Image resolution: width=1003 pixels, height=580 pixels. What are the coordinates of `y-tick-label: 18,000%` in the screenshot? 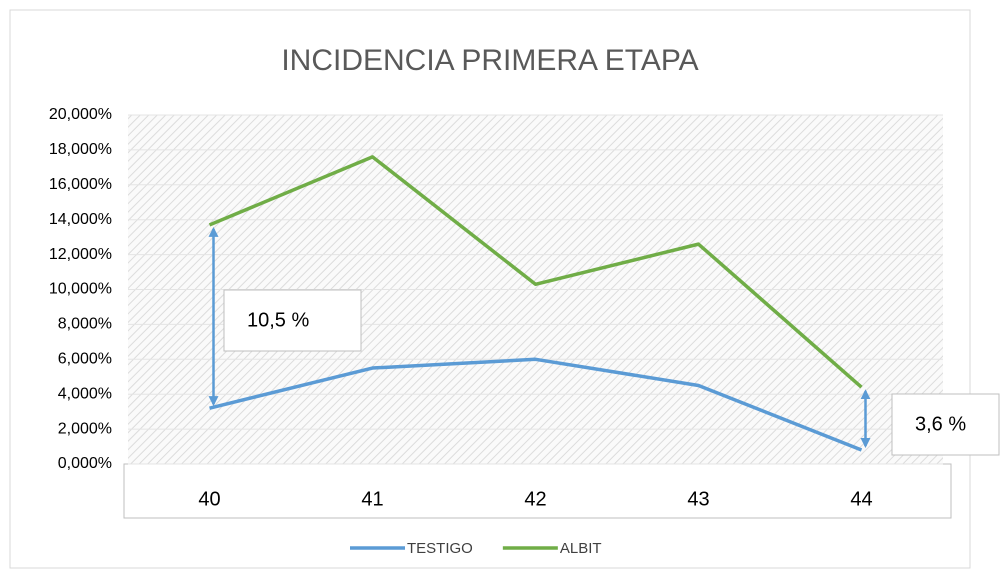 It's located at (80, 149).